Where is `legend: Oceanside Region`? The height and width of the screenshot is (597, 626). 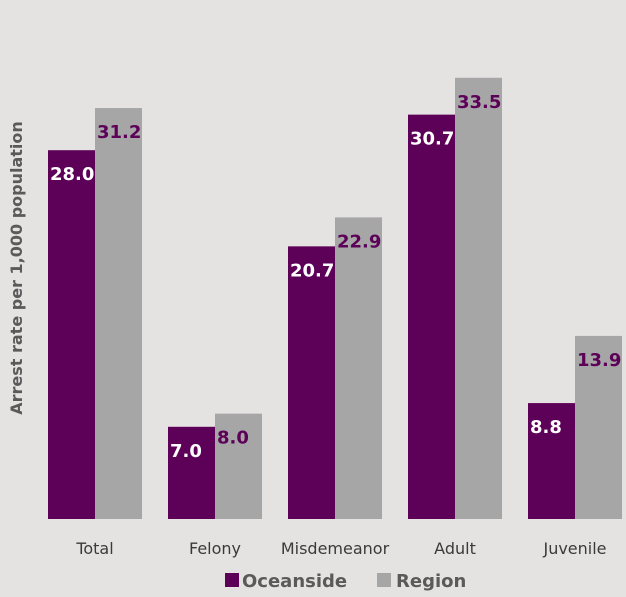 legend: Oceanside Region is located at coordinates (345, 581).